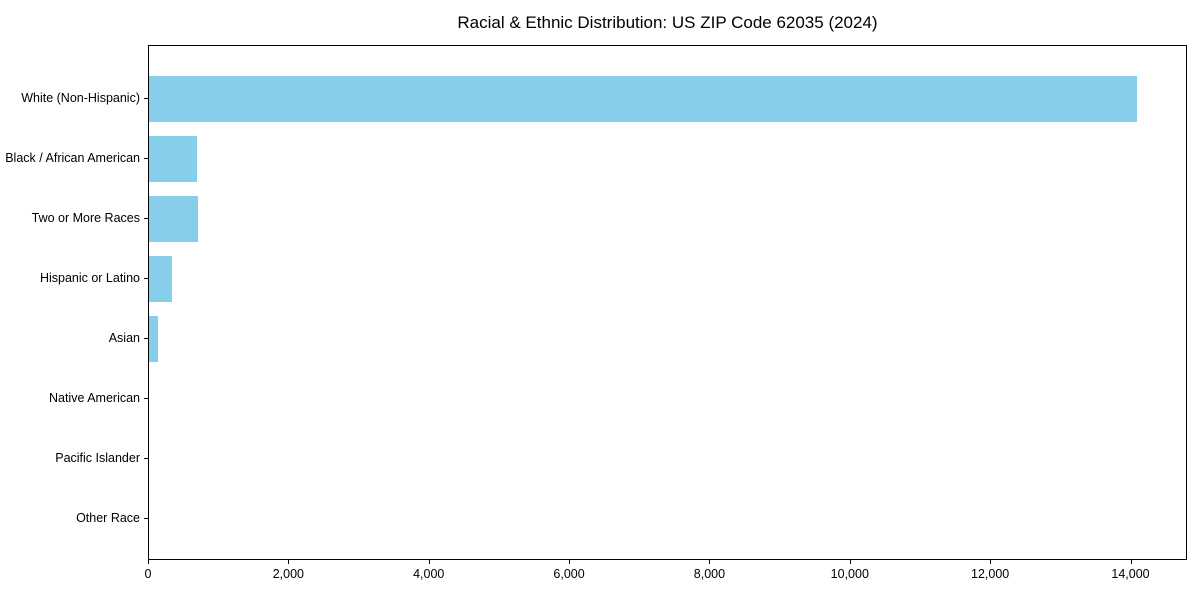  What do you see at coordinates (665, 578) in the screenshot?
I see `x-axis: 0 2,000 4,000 6,000 8,000 10,000 12,000 14,000` at bounding box center [665, 578].